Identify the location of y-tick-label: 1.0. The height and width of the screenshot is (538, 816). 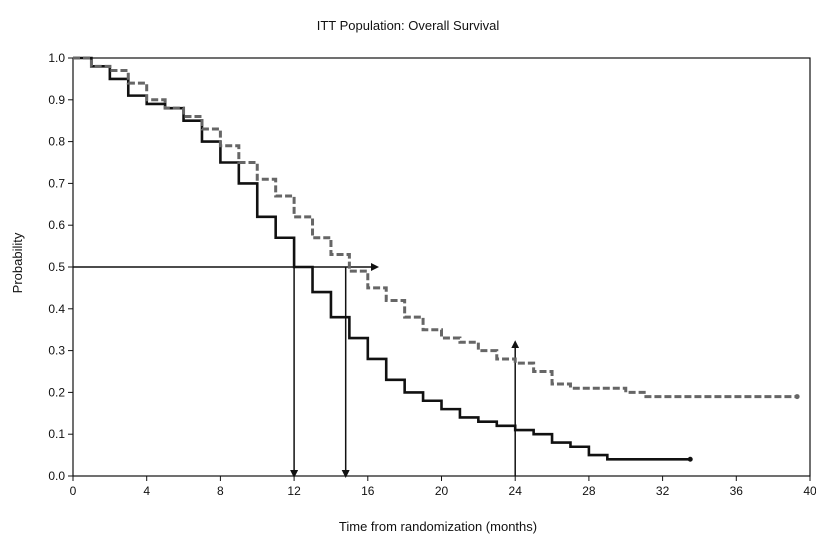
(56, 58).